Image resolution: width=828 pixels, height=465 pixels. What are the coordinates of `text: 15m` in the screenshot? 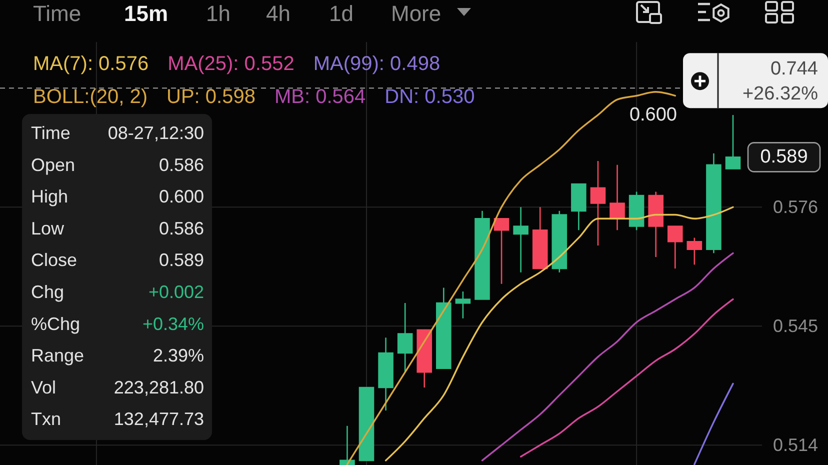 It's located at (146, 13).